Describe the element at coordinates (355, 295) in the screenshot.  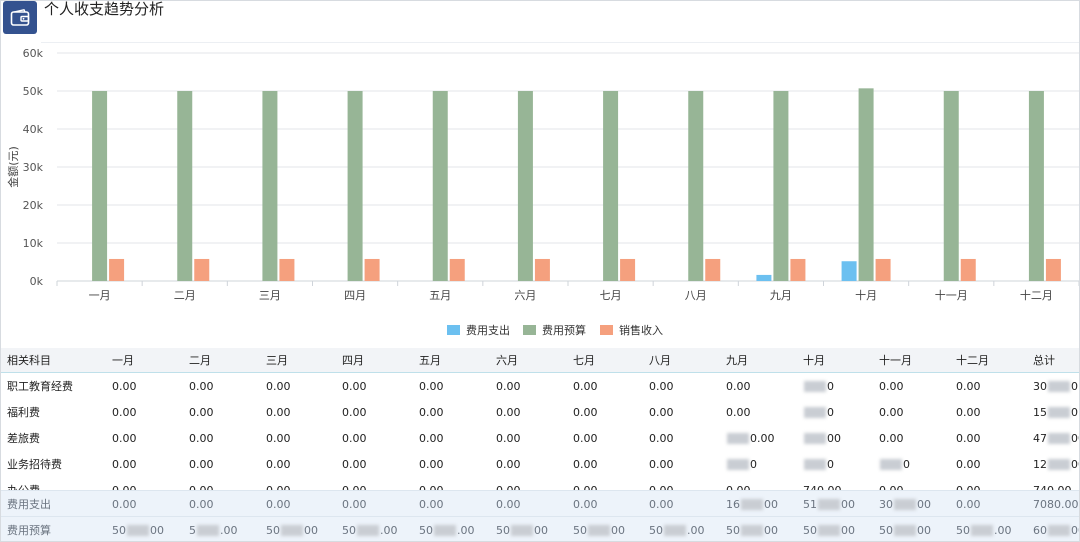
I see `x-tick-label: 四月` at that location.